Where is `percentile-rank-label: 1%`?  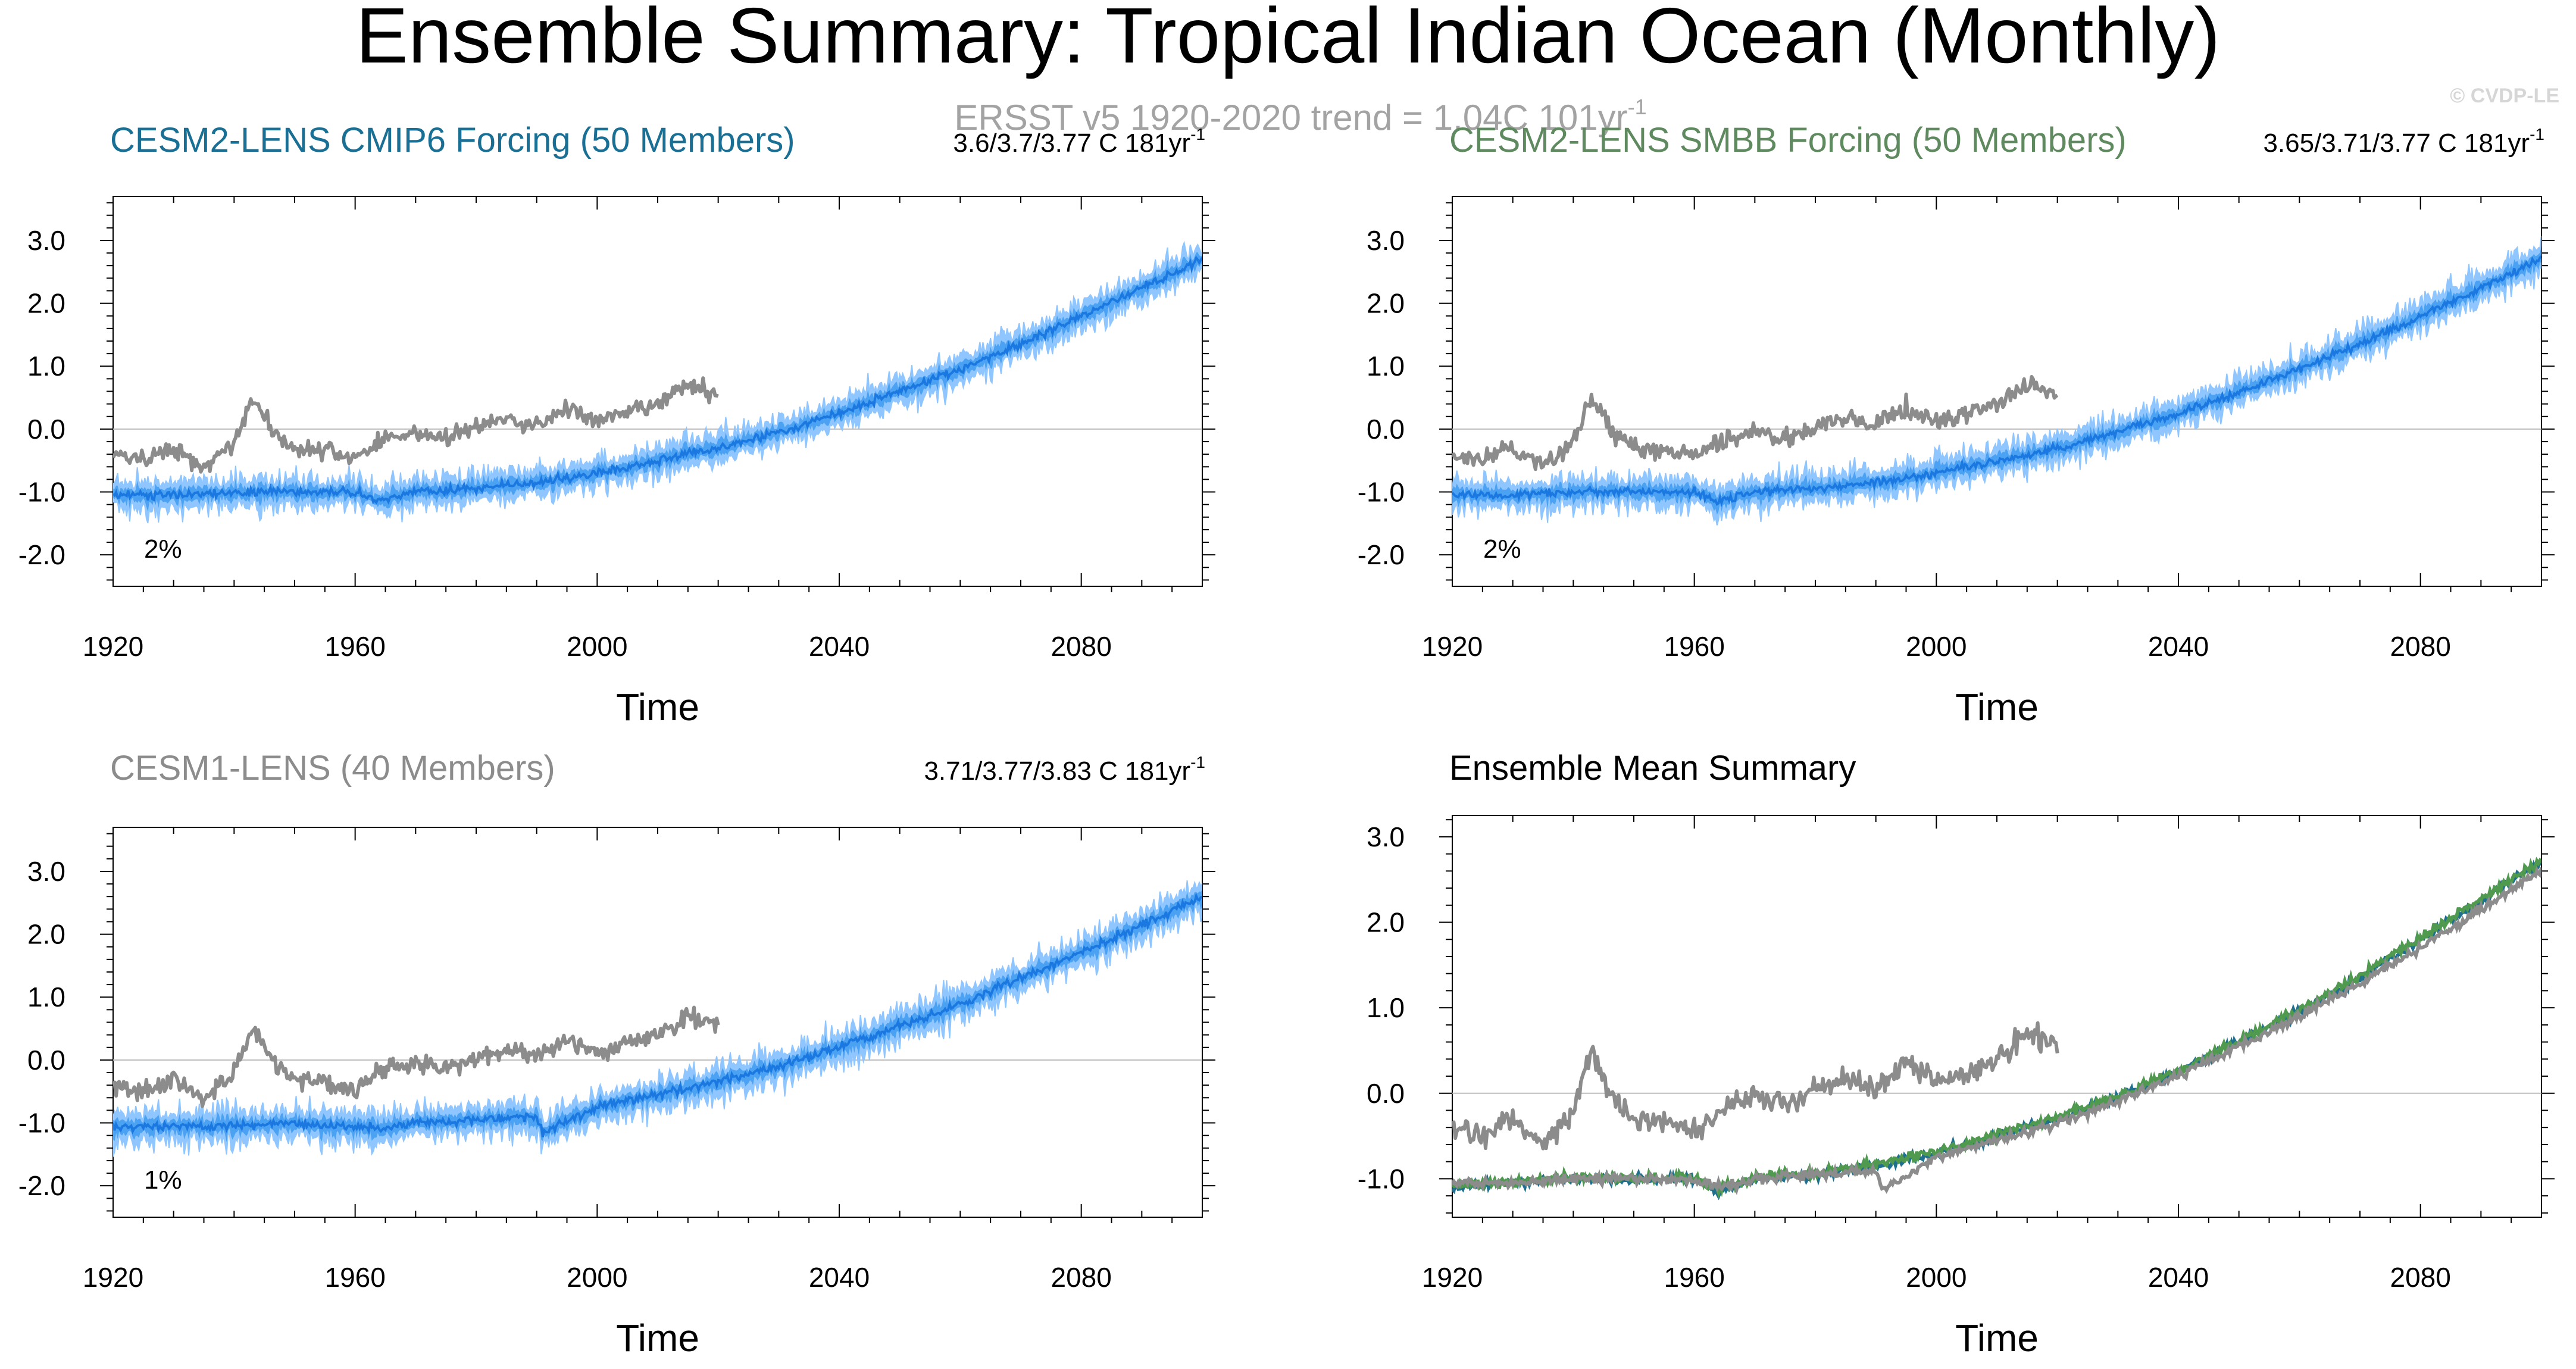
percentile-rank-label: 1% is located at coordinates (163, 1180).